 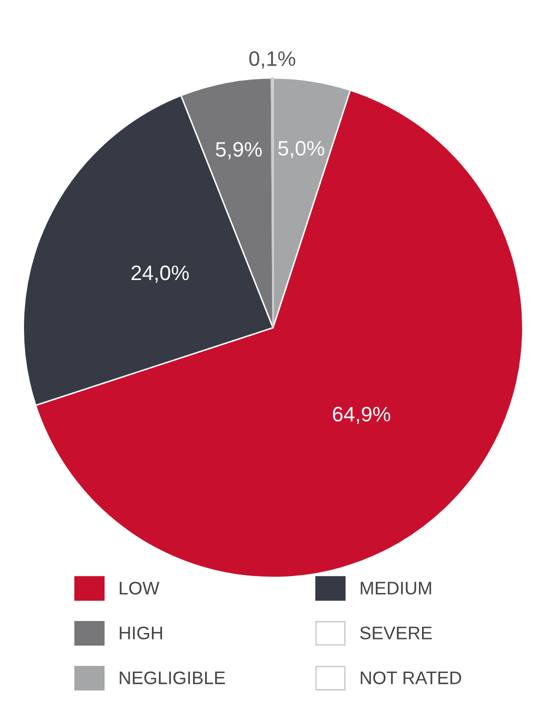 What do you see at coordinates (160, 274) in the screenshot?
I see `data-label: 24,0%` at bounding box center [160, 274].